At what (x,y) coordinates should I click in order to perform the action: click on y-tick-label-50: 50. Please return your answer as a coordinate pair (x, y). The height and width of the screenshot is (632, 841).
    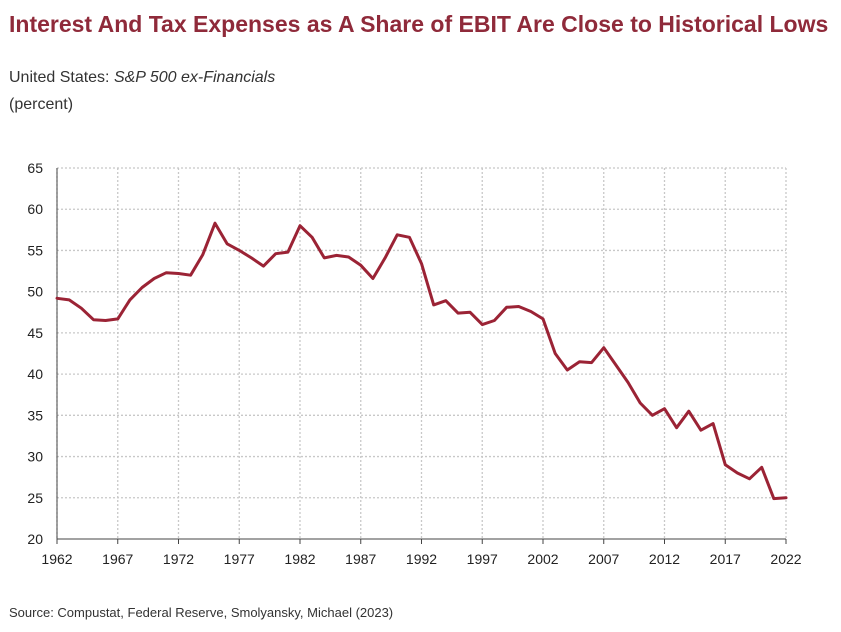
    Looking at the image, I should click on (35, 292).